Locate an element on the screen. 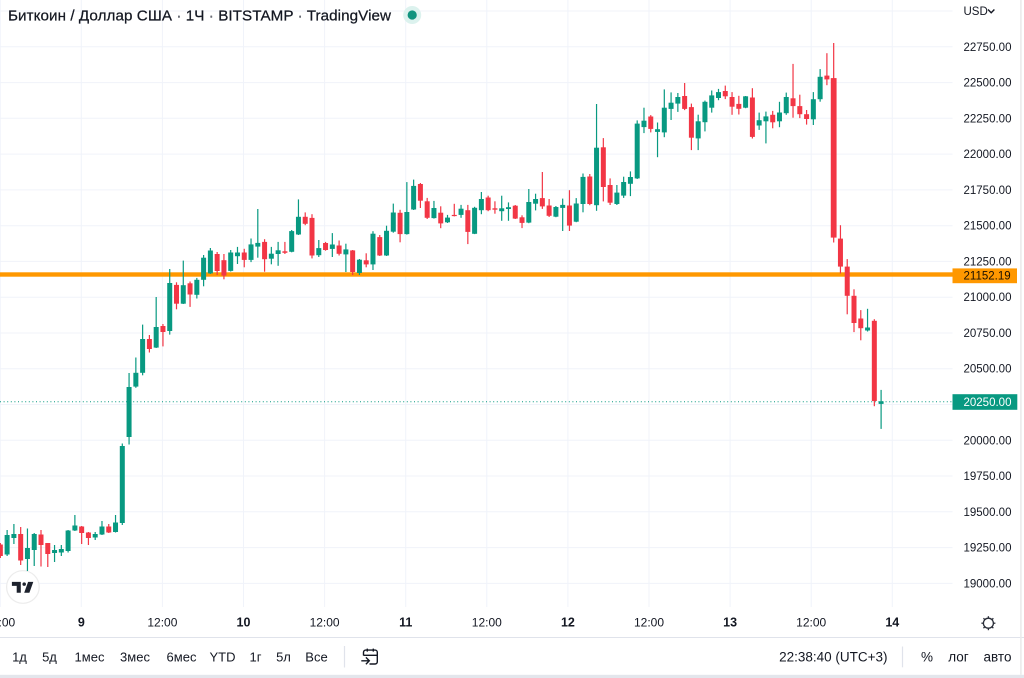 This screenshot has width=1024, height=678. svg-text: 19250.00 is located at coordinates (988, 549).